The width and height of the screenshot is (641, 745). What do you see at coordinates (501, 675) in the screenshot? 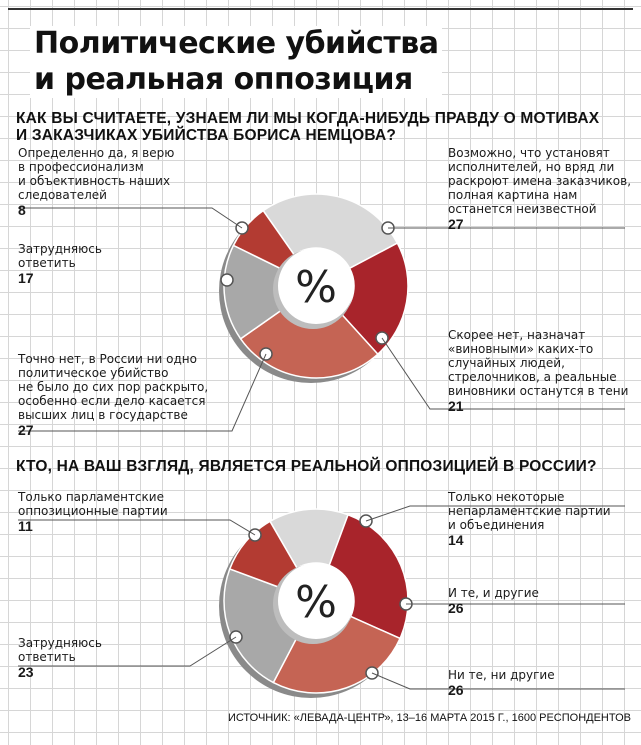
I see `label-line: Ни те, ни другие` at bounding box center [501, 675].